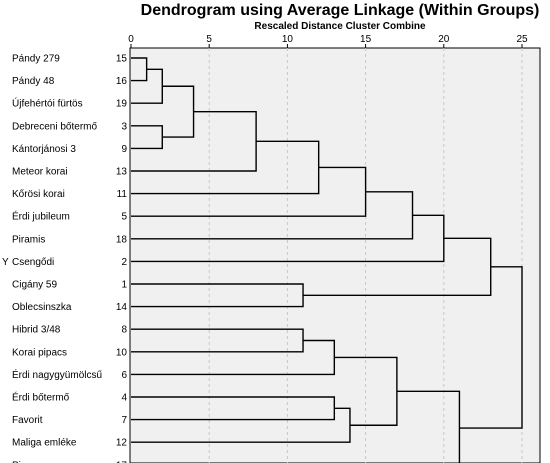 The image size is (550, 463). What do you see at coordinates (40, 172) in the screenshot?
I see `leaf-label: Meteor korai` at bounding box center [40, 172].